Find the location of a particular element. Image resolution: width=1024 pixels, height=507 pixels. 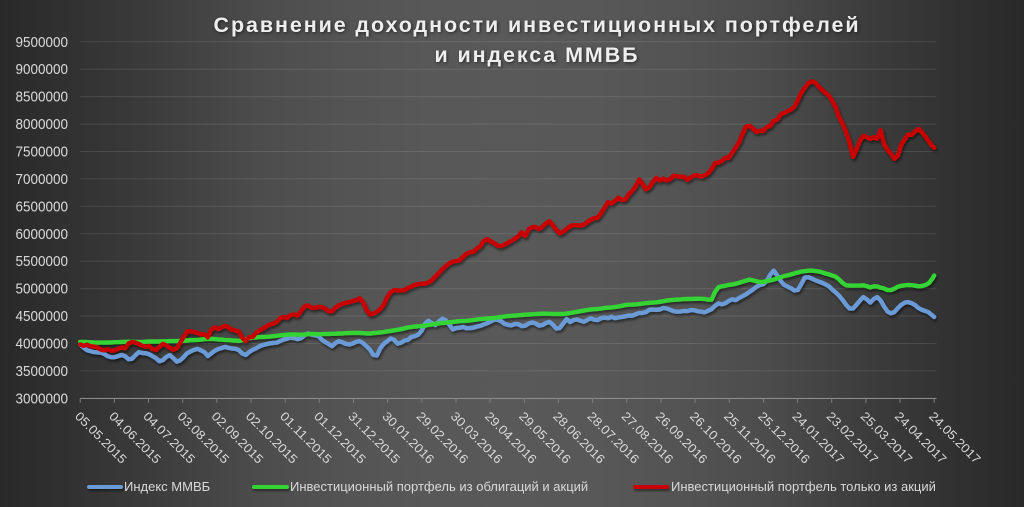

svg-text: 9500000 is located at coordinates (42, 42).